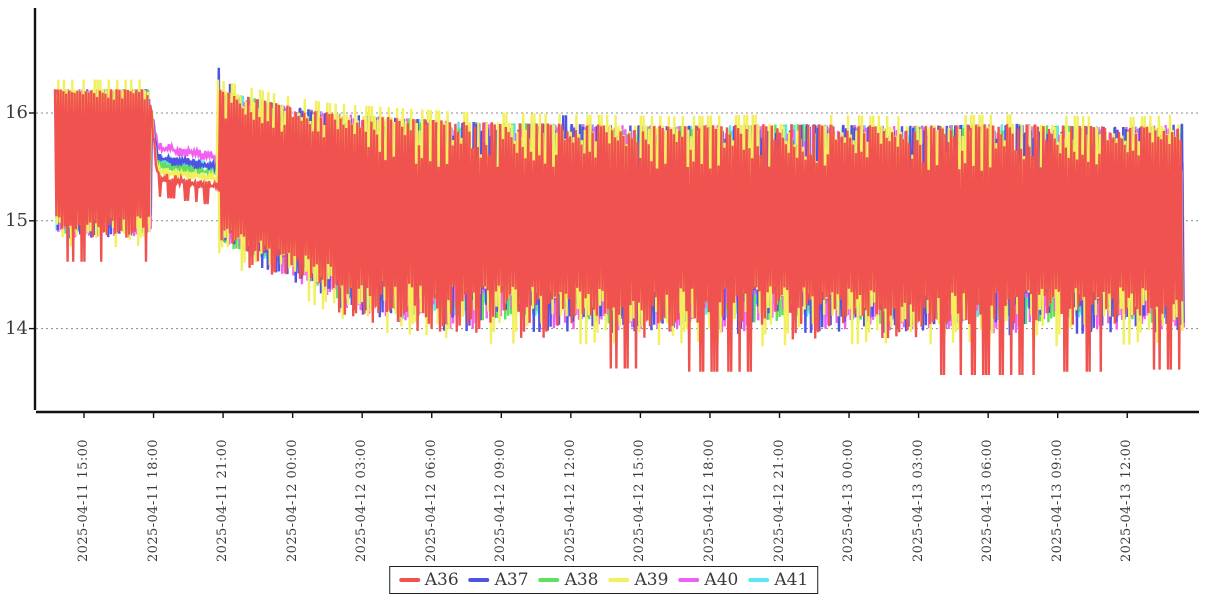  I want to click on legend-swatch-A37, so click(479, 580).